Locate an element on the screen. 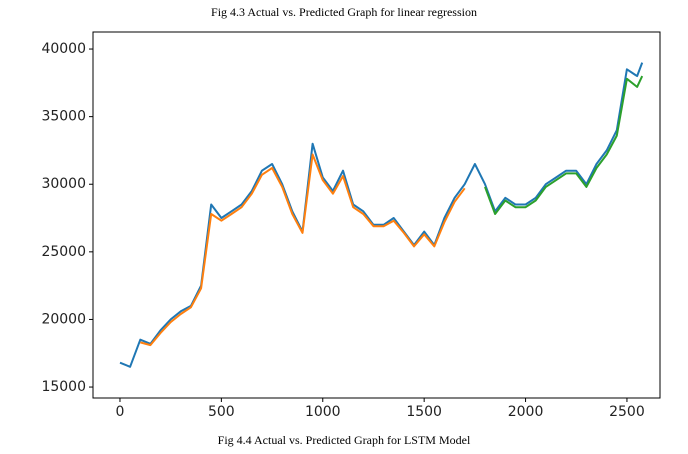 This screenshot has height=454, width=688. x-tick-label: 1500 is located at coordinates (424, 412).